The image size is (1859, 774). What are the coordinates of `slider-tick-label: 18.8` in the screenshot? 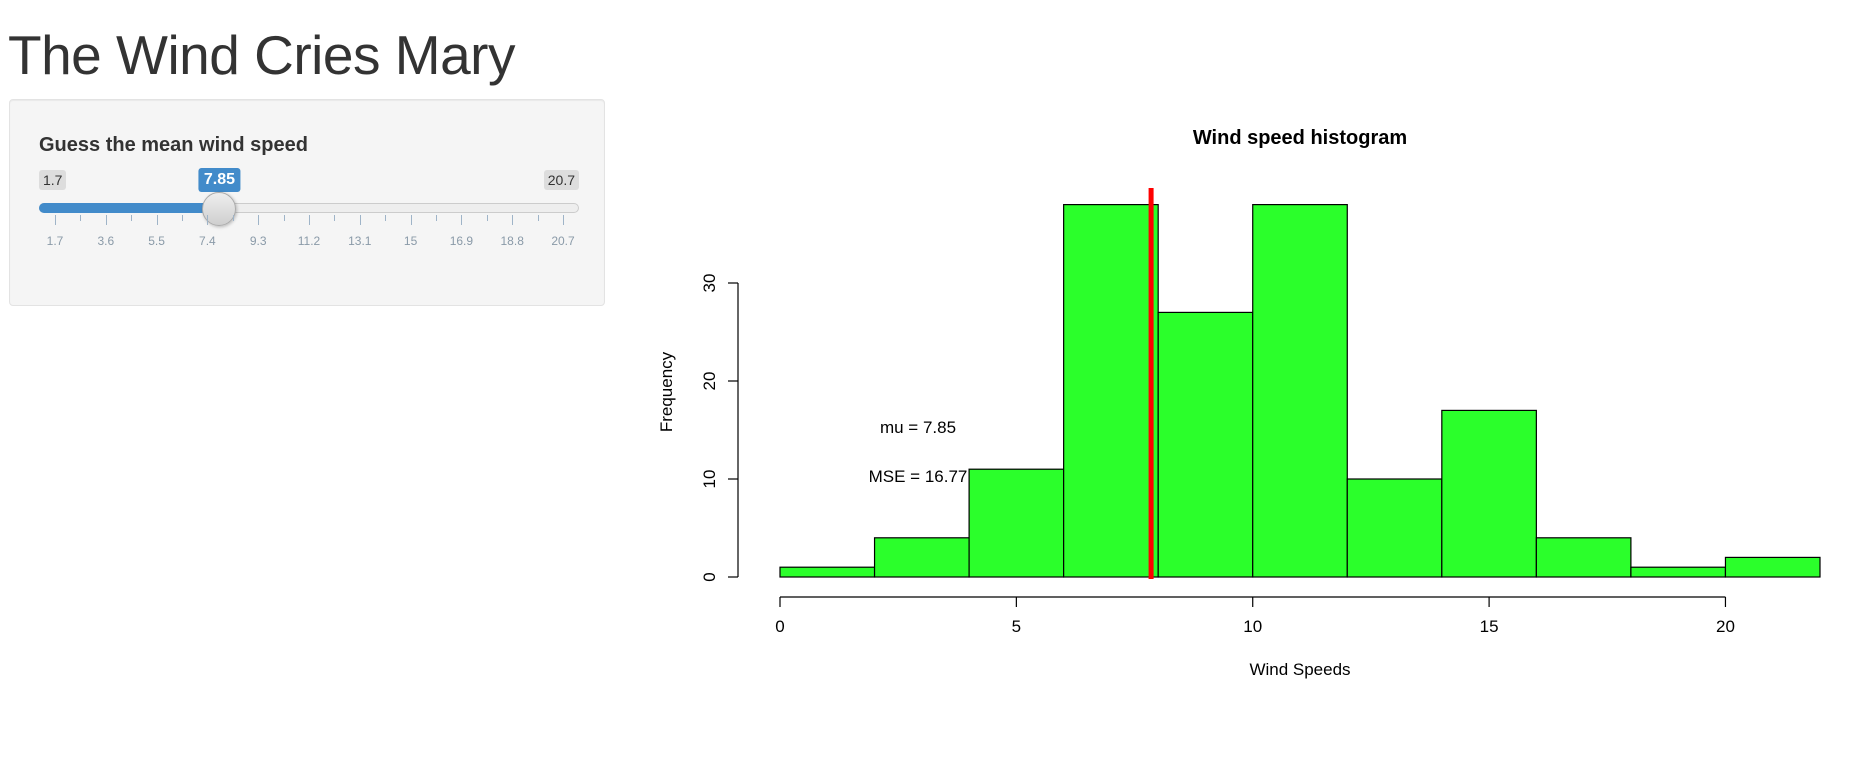 It's located at (512, 241).